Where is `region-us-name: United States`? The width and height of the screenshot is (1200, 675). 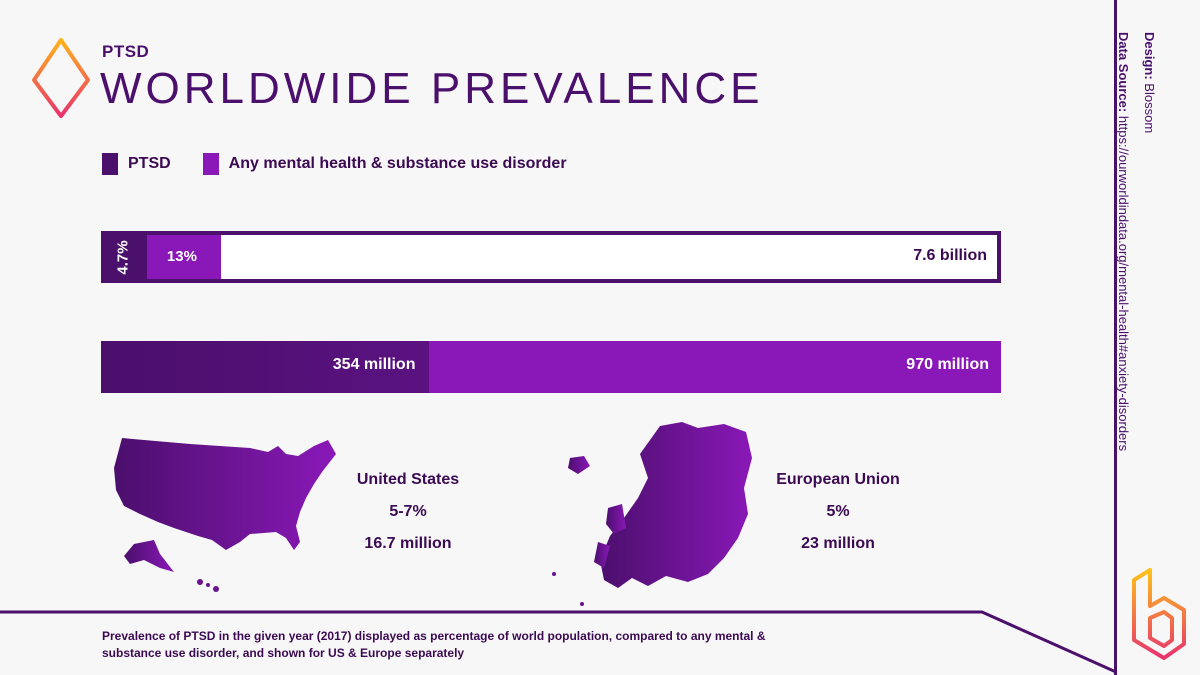
region-us-name: United States is located at coordinates (408, 479).